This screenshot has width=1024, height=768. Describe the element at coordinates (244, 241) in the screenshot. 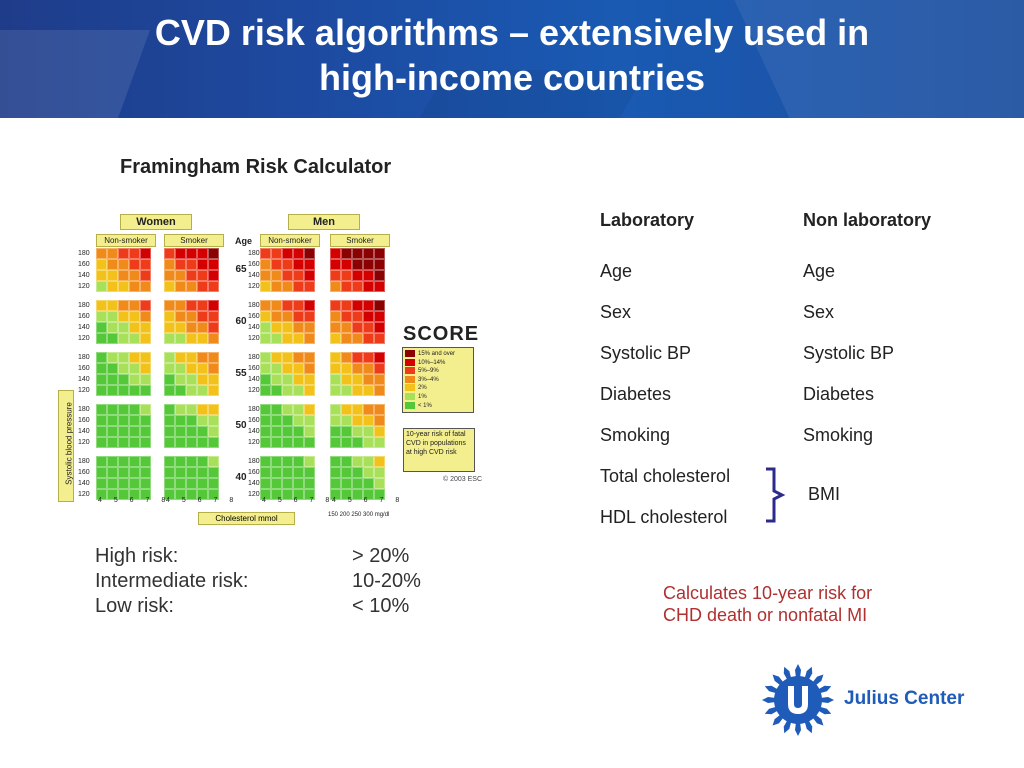

I see `age-header: Age` at that location.